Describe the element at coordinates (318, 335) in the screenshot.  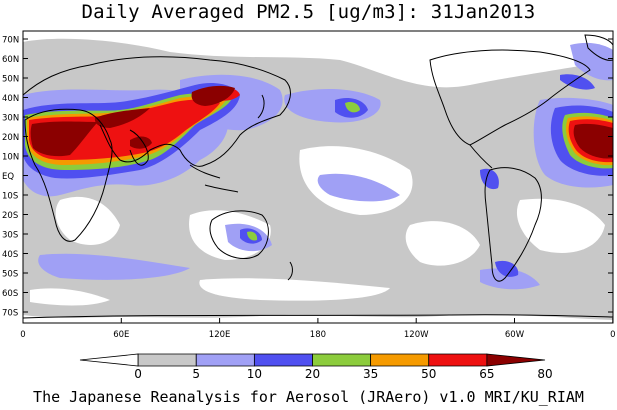
I see `lon-label: 180` at that location.